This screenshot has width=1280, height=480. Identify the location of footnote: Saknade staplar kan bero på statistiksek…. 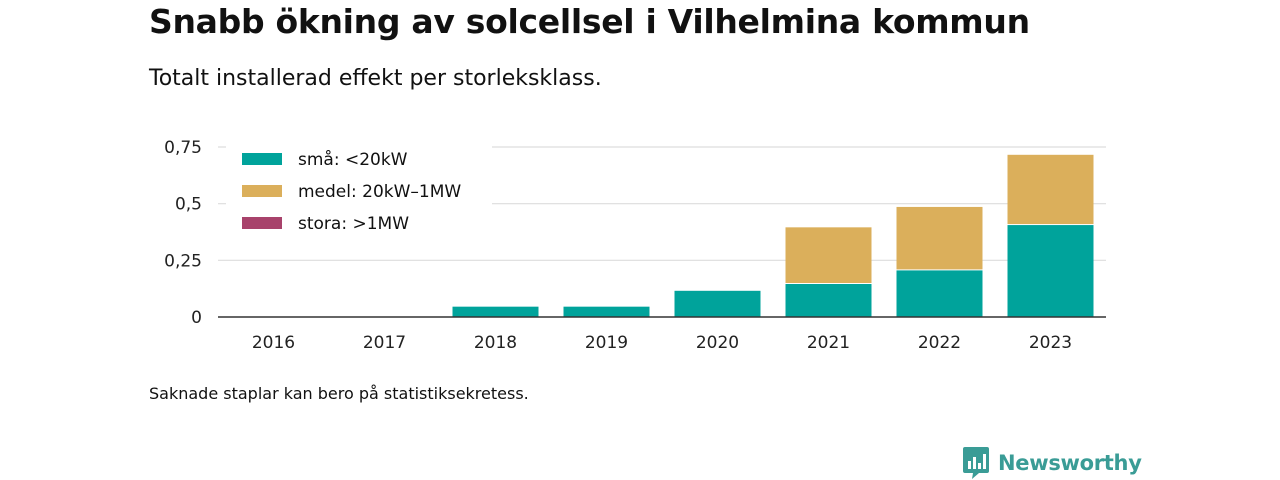
(339, 393).